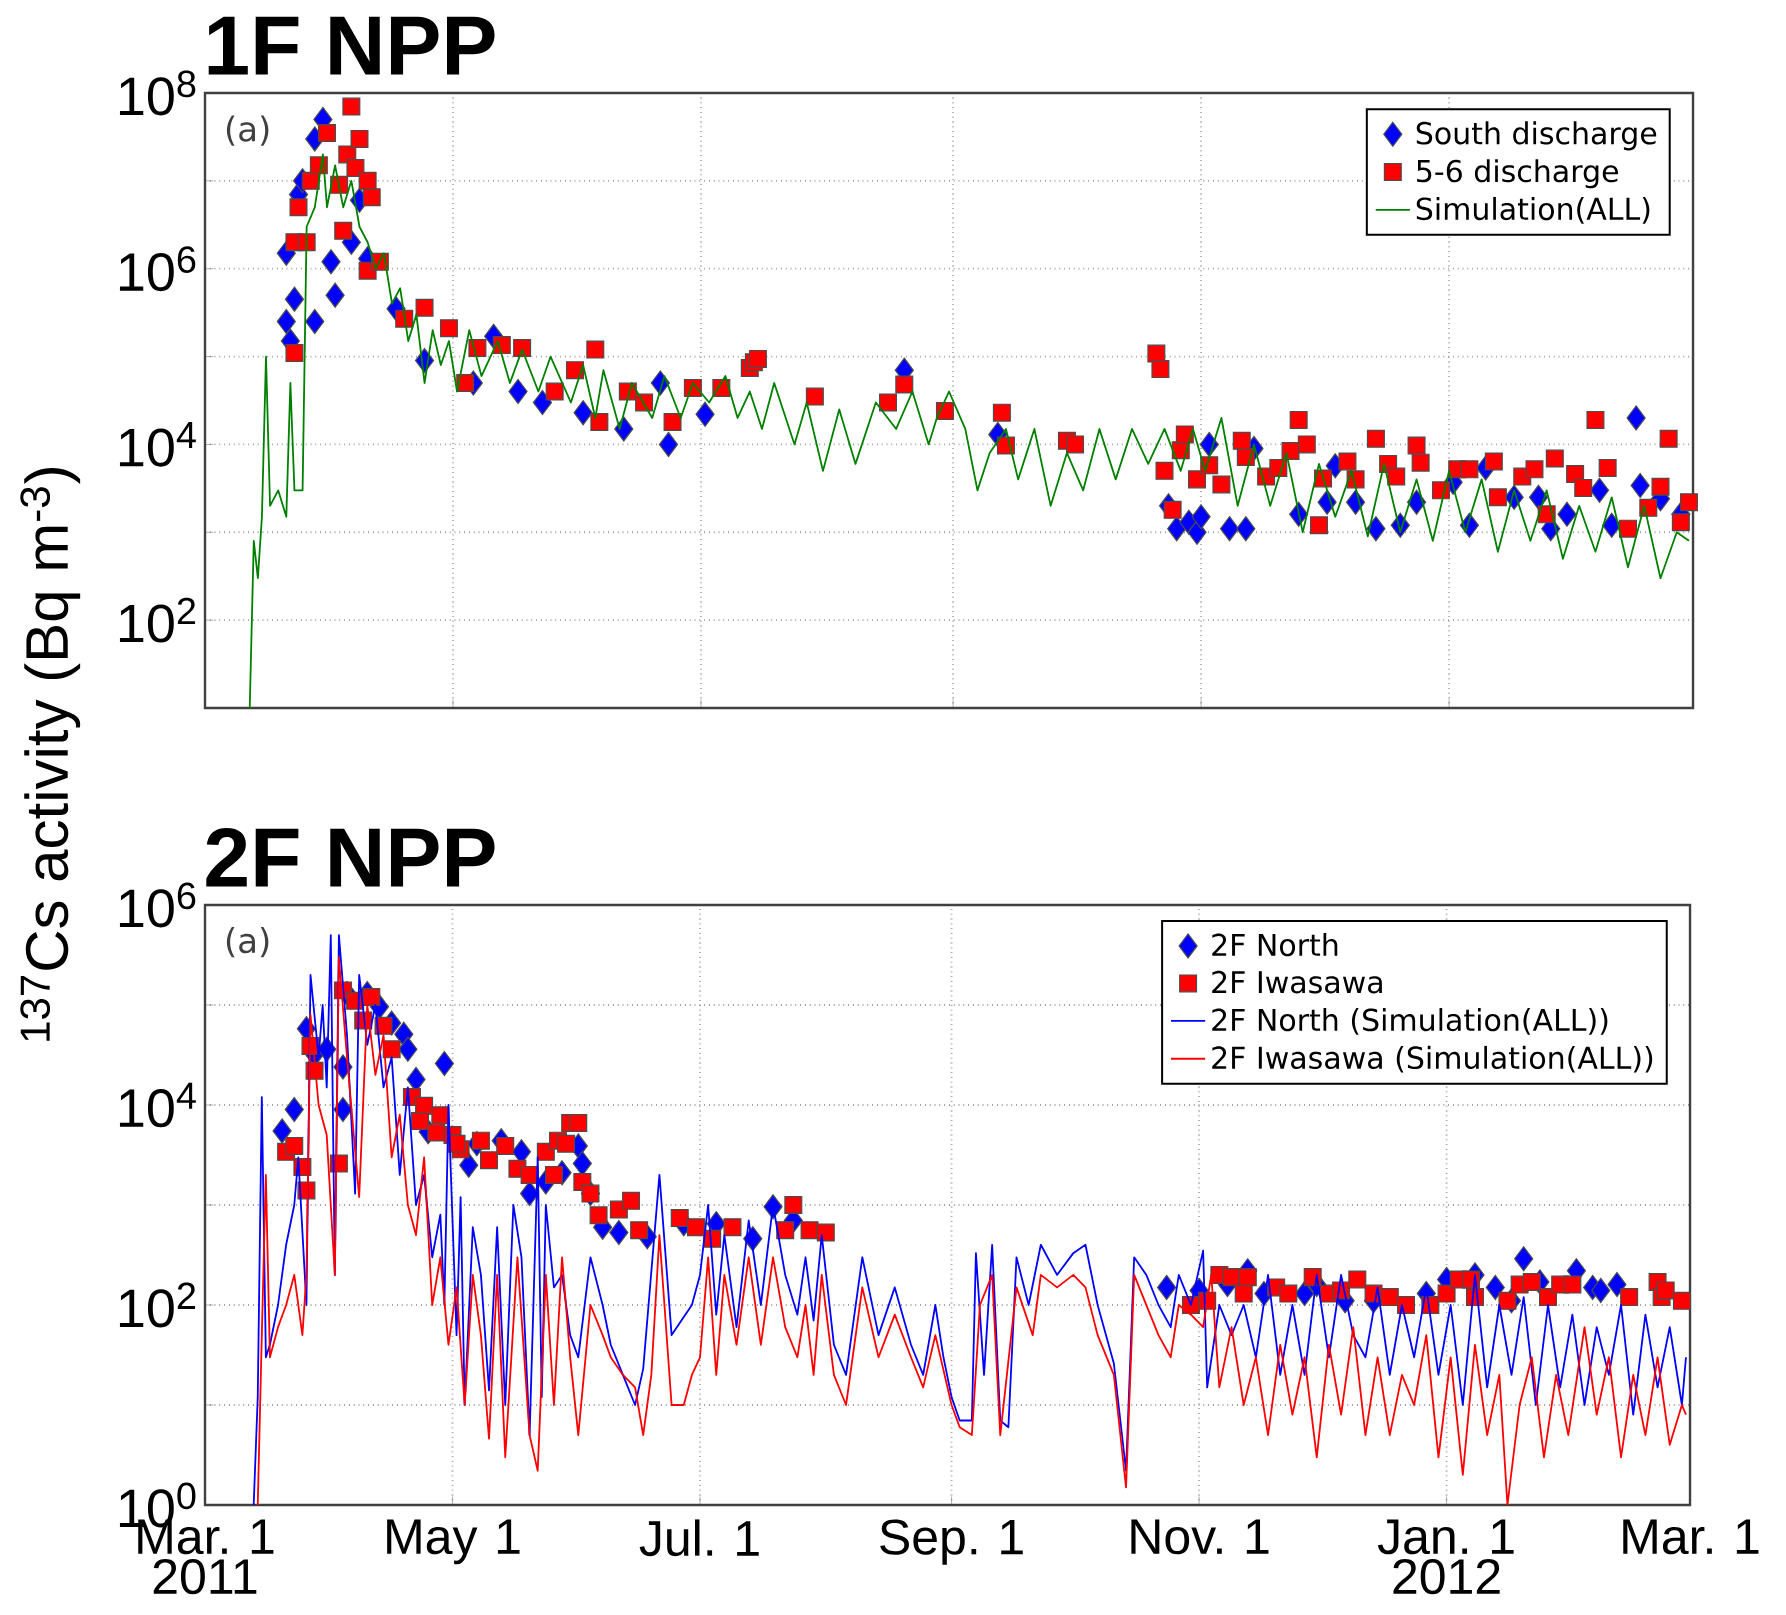 This screenshot has width=1786, height=1615. I want to click on legend-label: Simulation(ALL), so click(1533, 210).